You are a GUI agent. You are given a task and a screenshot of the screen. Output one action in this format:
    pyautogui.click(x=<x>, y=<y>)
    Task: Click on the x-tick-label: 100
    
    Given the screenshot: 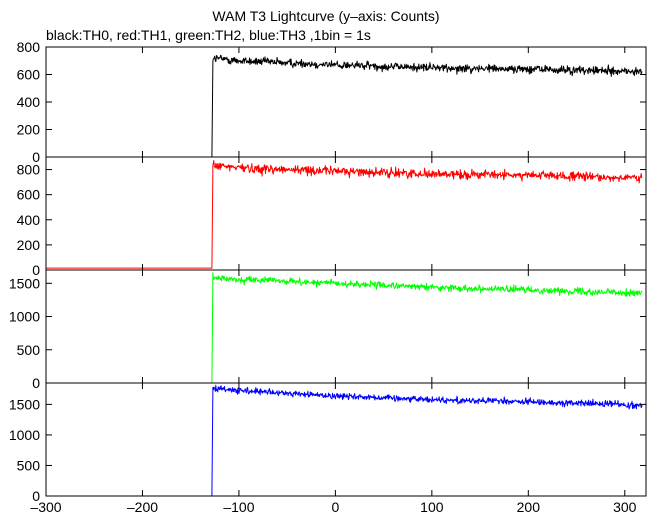 What is the action you would take?
    pyautogui.click(x=432, y=507)
    